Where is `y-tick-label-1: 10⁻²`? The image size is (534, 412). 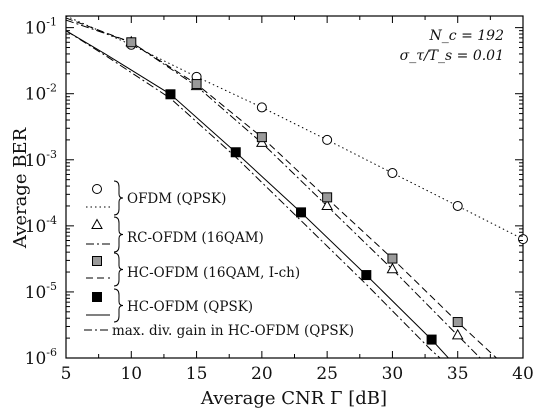
y-tick-label-1: 10⁻² is located at coordinates (41, 93).